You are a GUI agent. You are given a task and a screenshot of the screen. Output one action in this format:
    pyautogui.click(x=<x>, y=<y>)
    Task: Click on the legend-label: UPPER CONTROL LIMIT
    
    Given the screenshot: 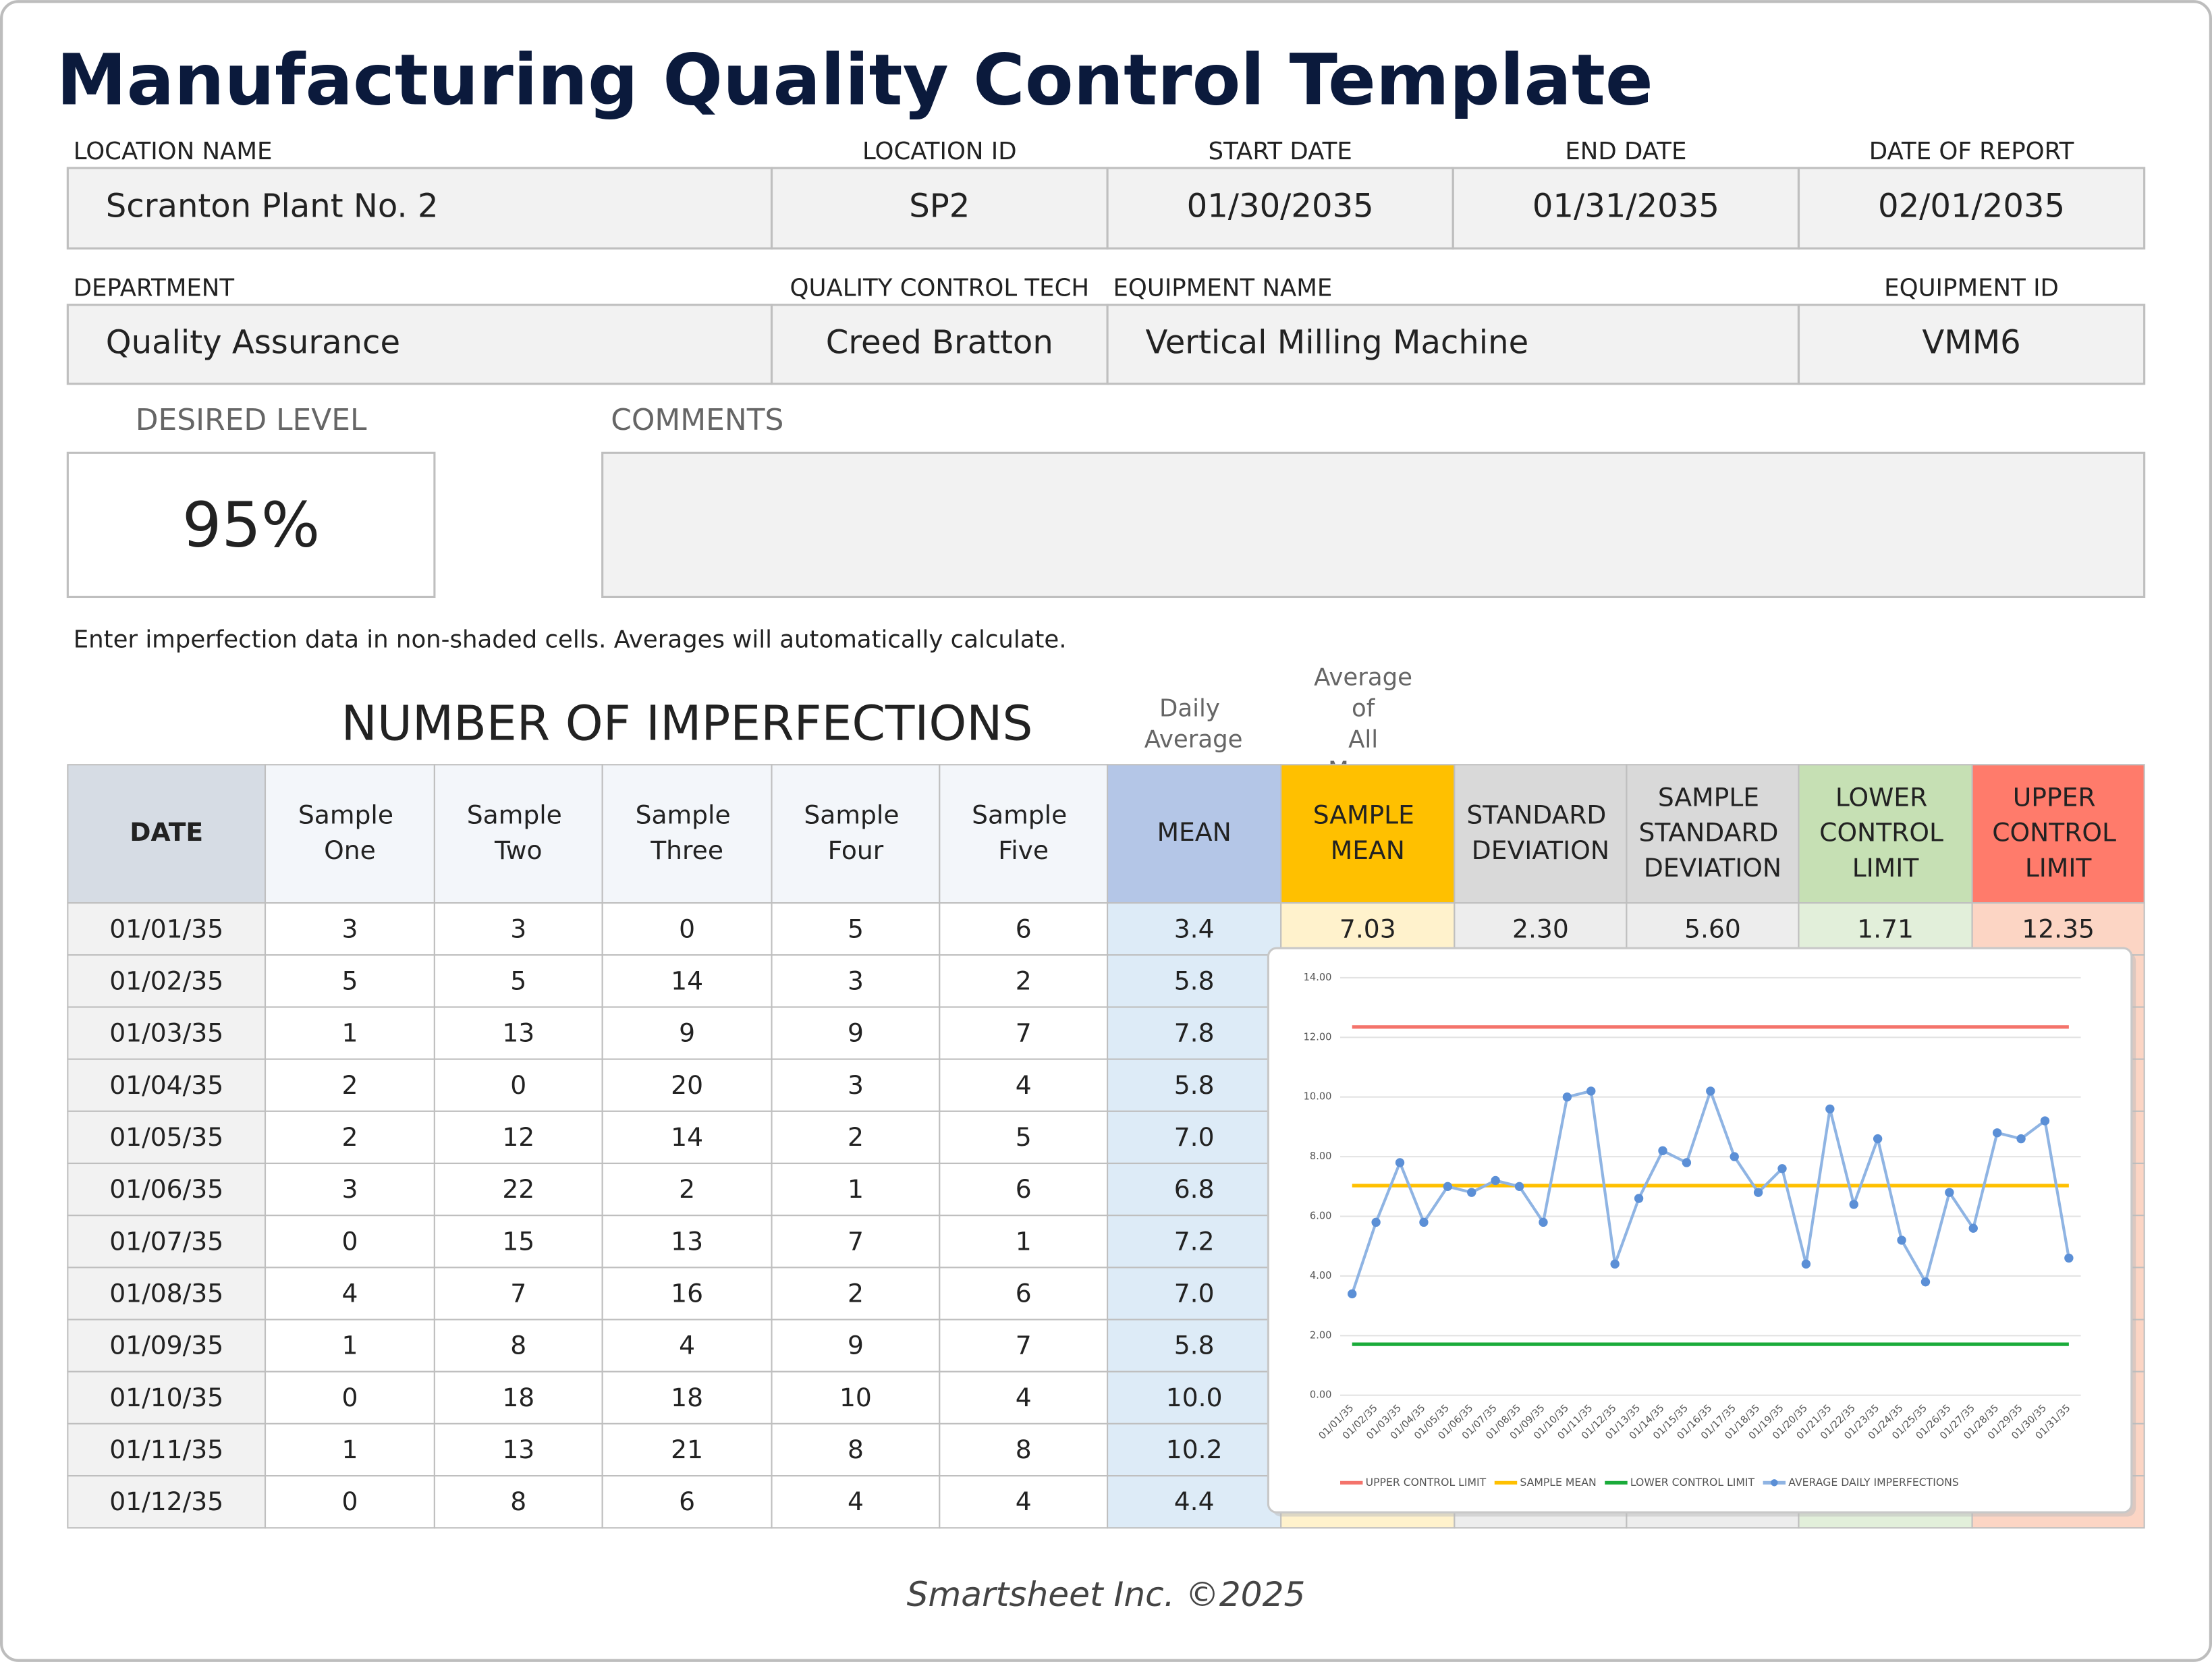 What is the action you would take?
    pyautogui.click(x=1426, y=1482)
    